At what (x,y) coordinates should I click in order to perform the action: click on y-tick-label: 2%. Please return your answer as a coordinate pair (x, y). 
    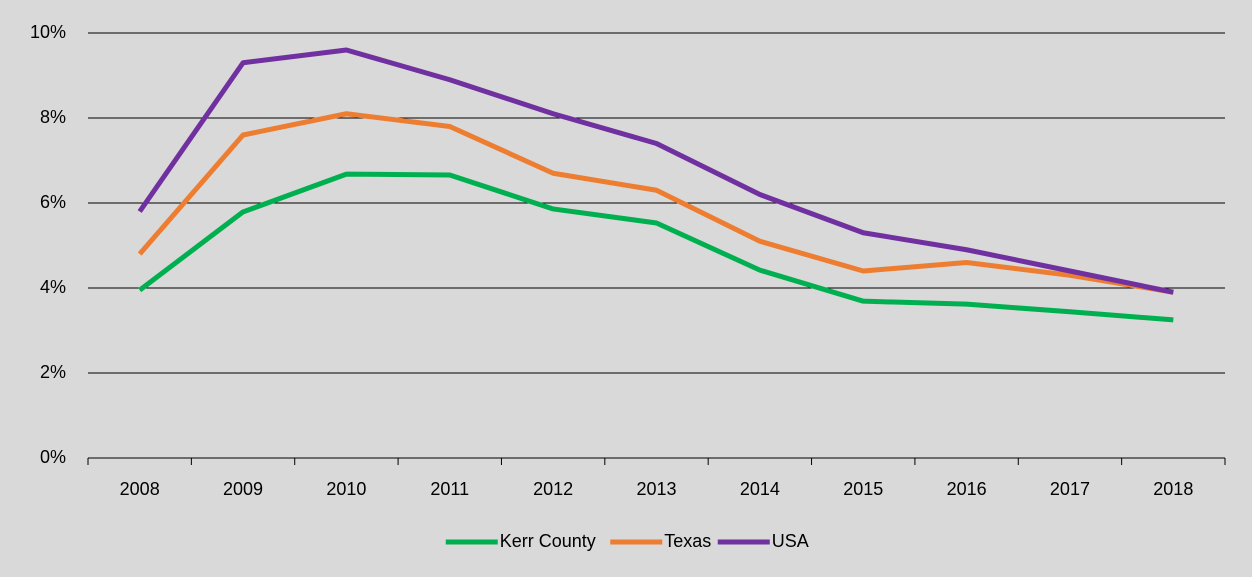
    Looking at the image, I should click on (53, 372).